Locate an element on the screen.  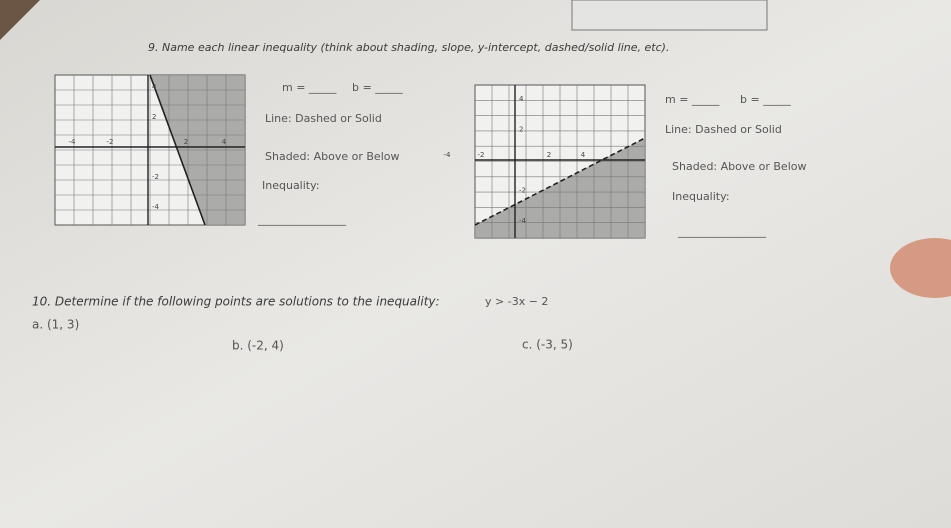
boundary-line is located at coordinates (177, 150).